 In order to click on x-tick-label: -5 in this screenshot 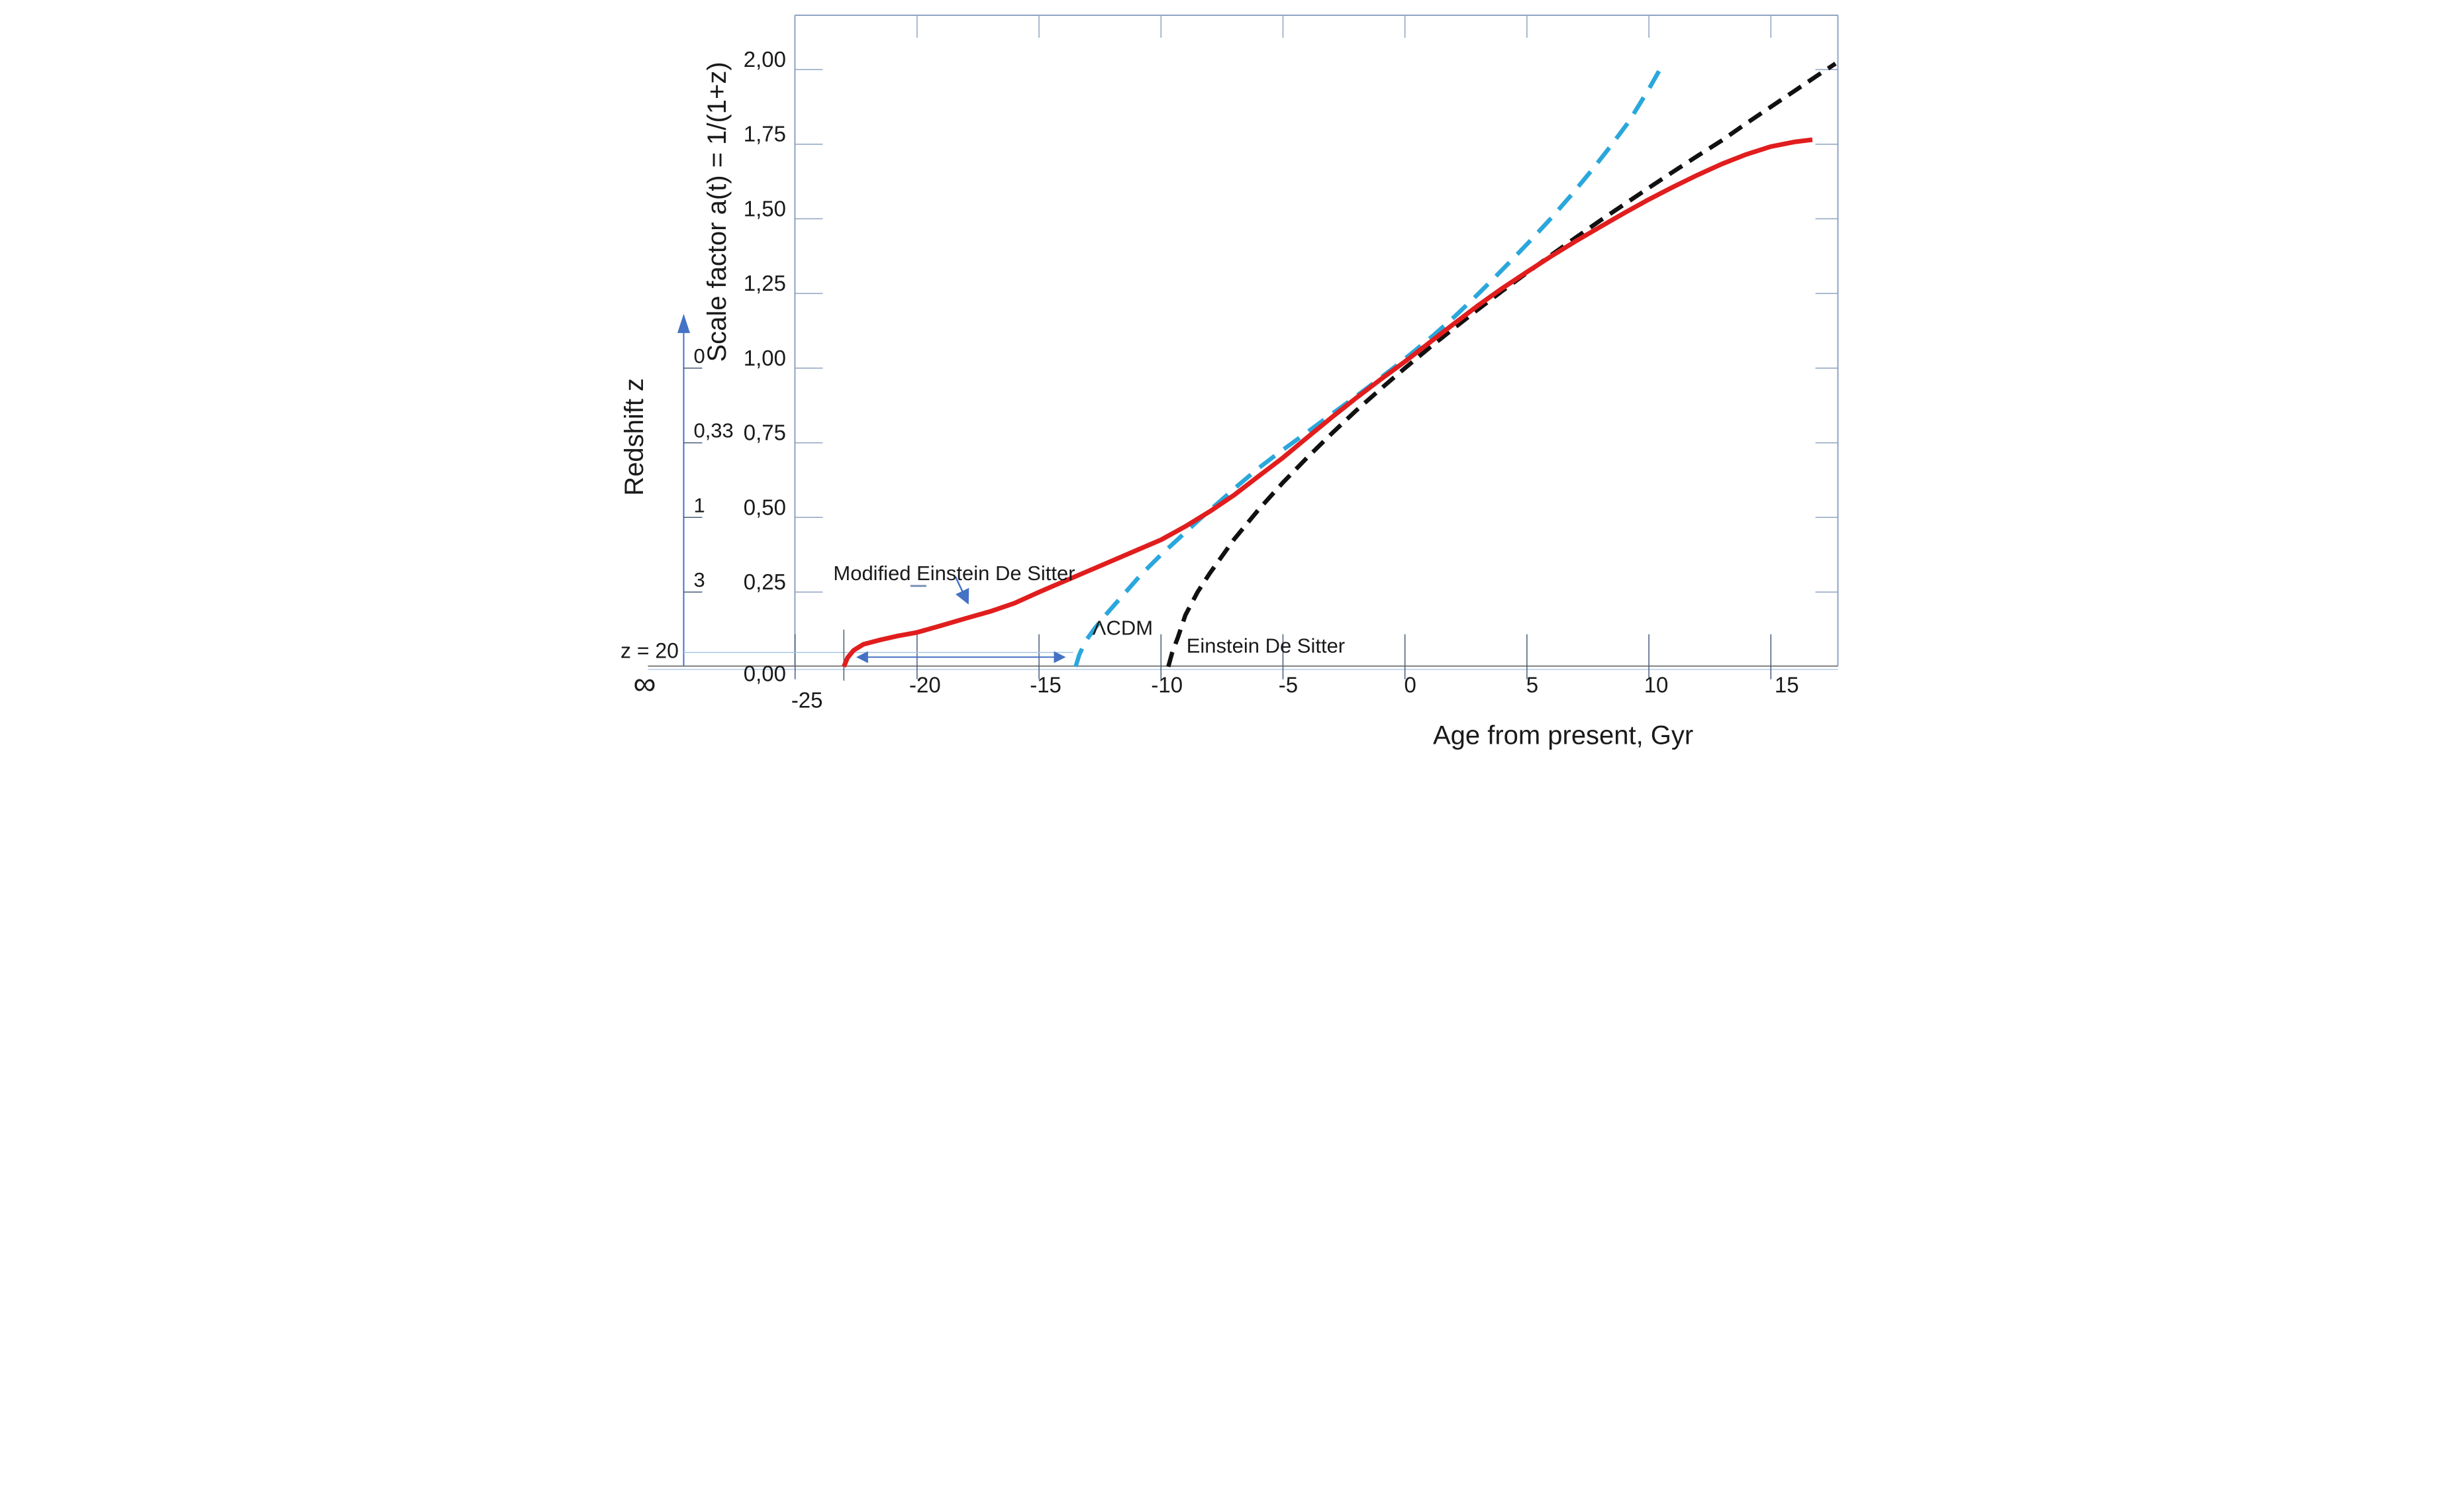, I will do `click(1287, 685)`.